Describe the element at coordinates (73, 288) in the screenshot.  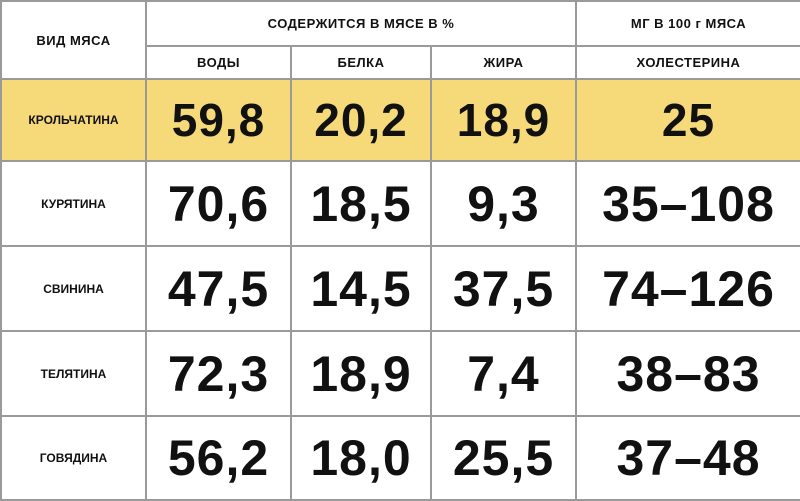
I see `meat-name: СВИНИНА` at that location.